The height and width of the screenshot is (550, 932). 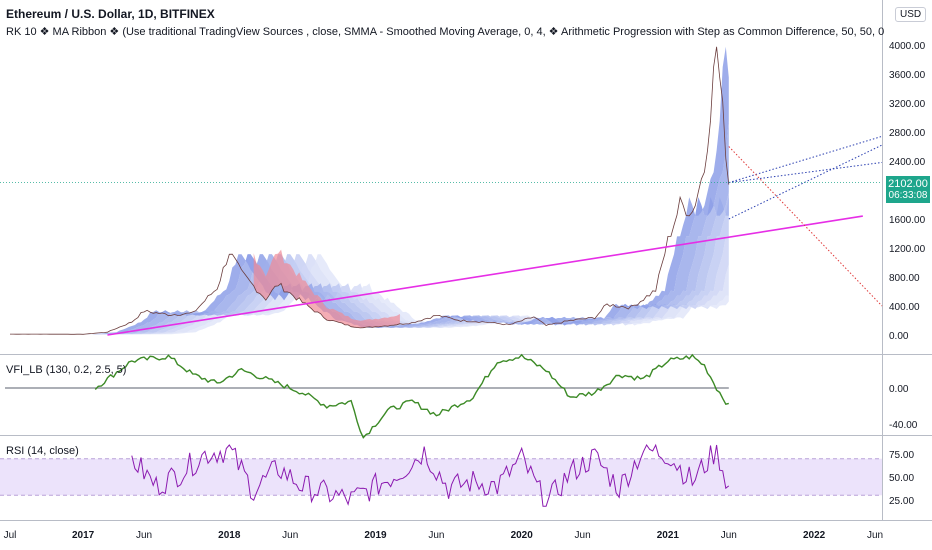 I want to click on vfi-axis: 0.00 -40.00, so click(x=903, y=407).